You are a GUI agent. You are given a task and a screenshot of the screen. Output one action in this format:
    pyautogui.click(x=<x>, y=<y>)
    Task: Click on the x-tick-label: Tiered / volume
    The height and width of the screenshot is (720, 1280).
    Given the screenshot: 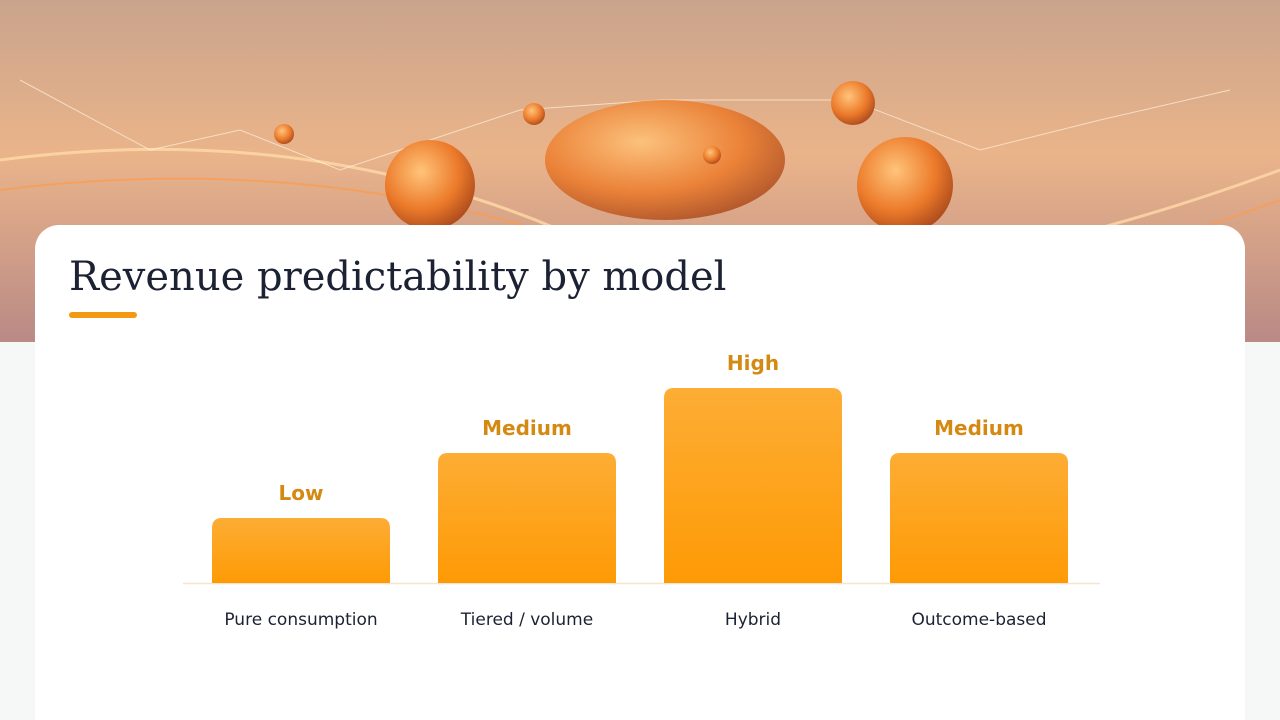 What is the action you would take?
    pyautogui.click(x=526, y=620)
    